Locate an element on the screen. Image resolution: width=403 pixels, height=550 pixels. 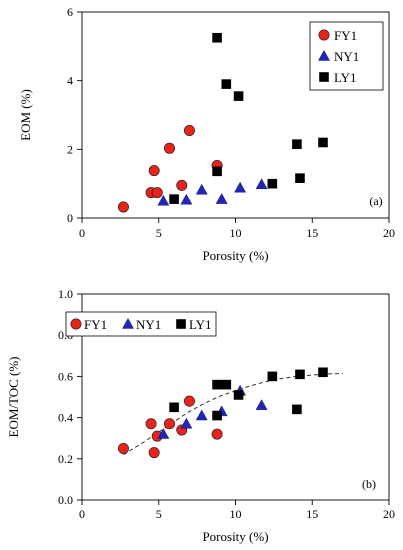
trend-line is located at coordinates (233, 414).